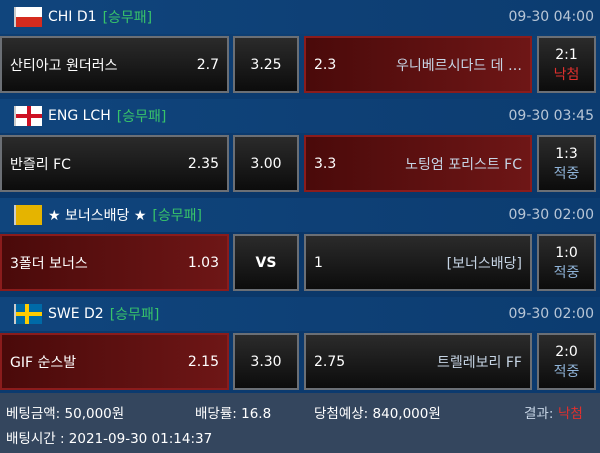  I want to click on away-odds-button: 2.75 트렐레보리 FF, so click(418, 361).